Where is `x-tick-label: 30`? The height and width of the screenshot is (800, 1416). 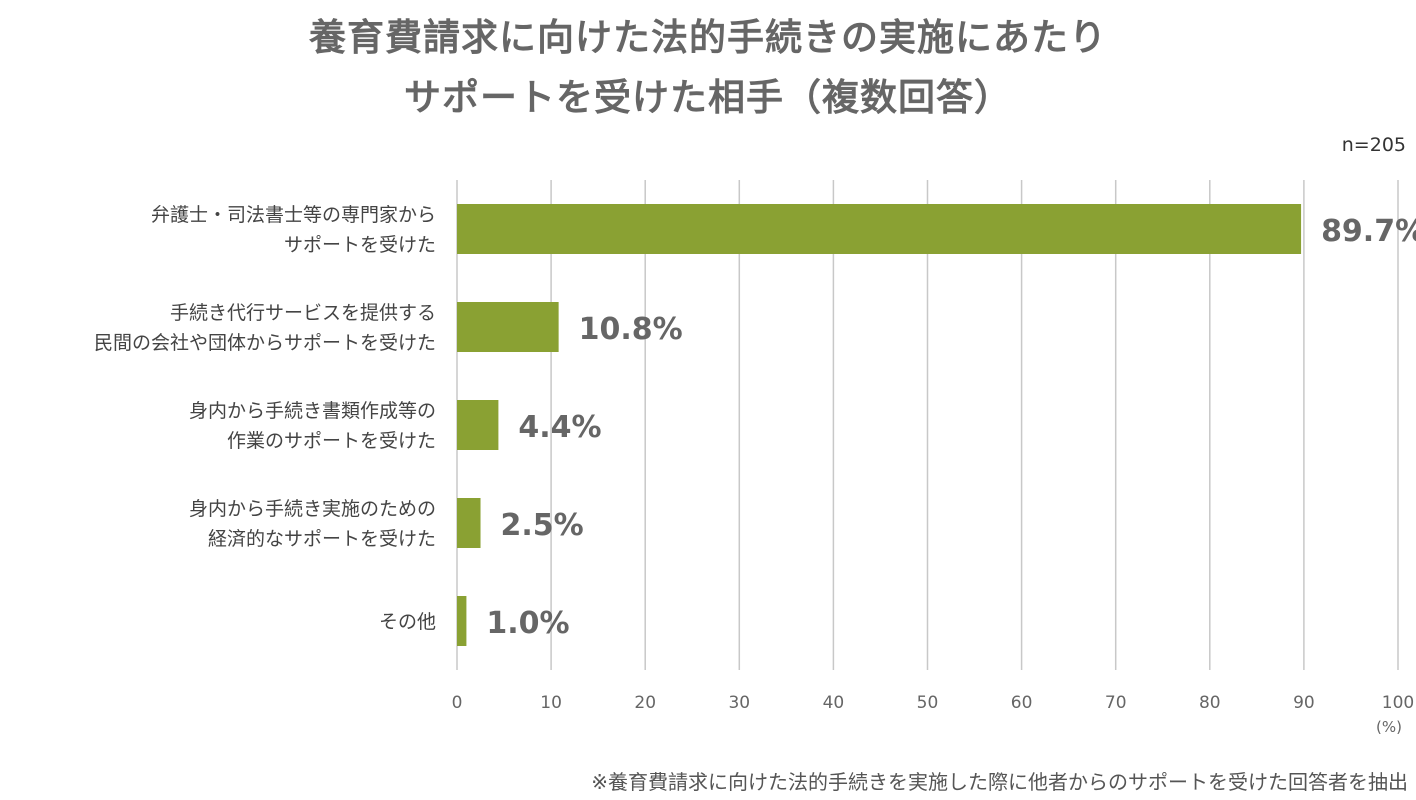
x-tick-label: 30 is located at coordinates (739, 703).